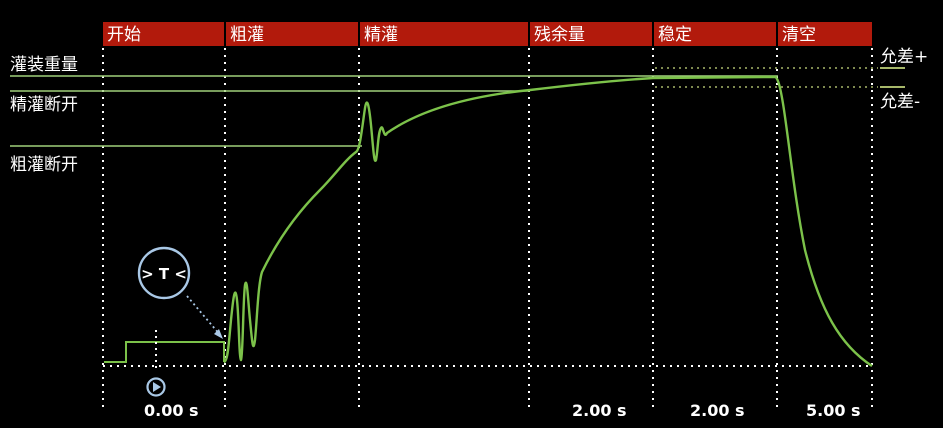 Image resolution: width=943 pixels, height=428 pixels. What do you see at coordinates (247, 35) in the screenshot?
I see `phase-coarse-label: 粗灌` at bounding box center [247, 35].